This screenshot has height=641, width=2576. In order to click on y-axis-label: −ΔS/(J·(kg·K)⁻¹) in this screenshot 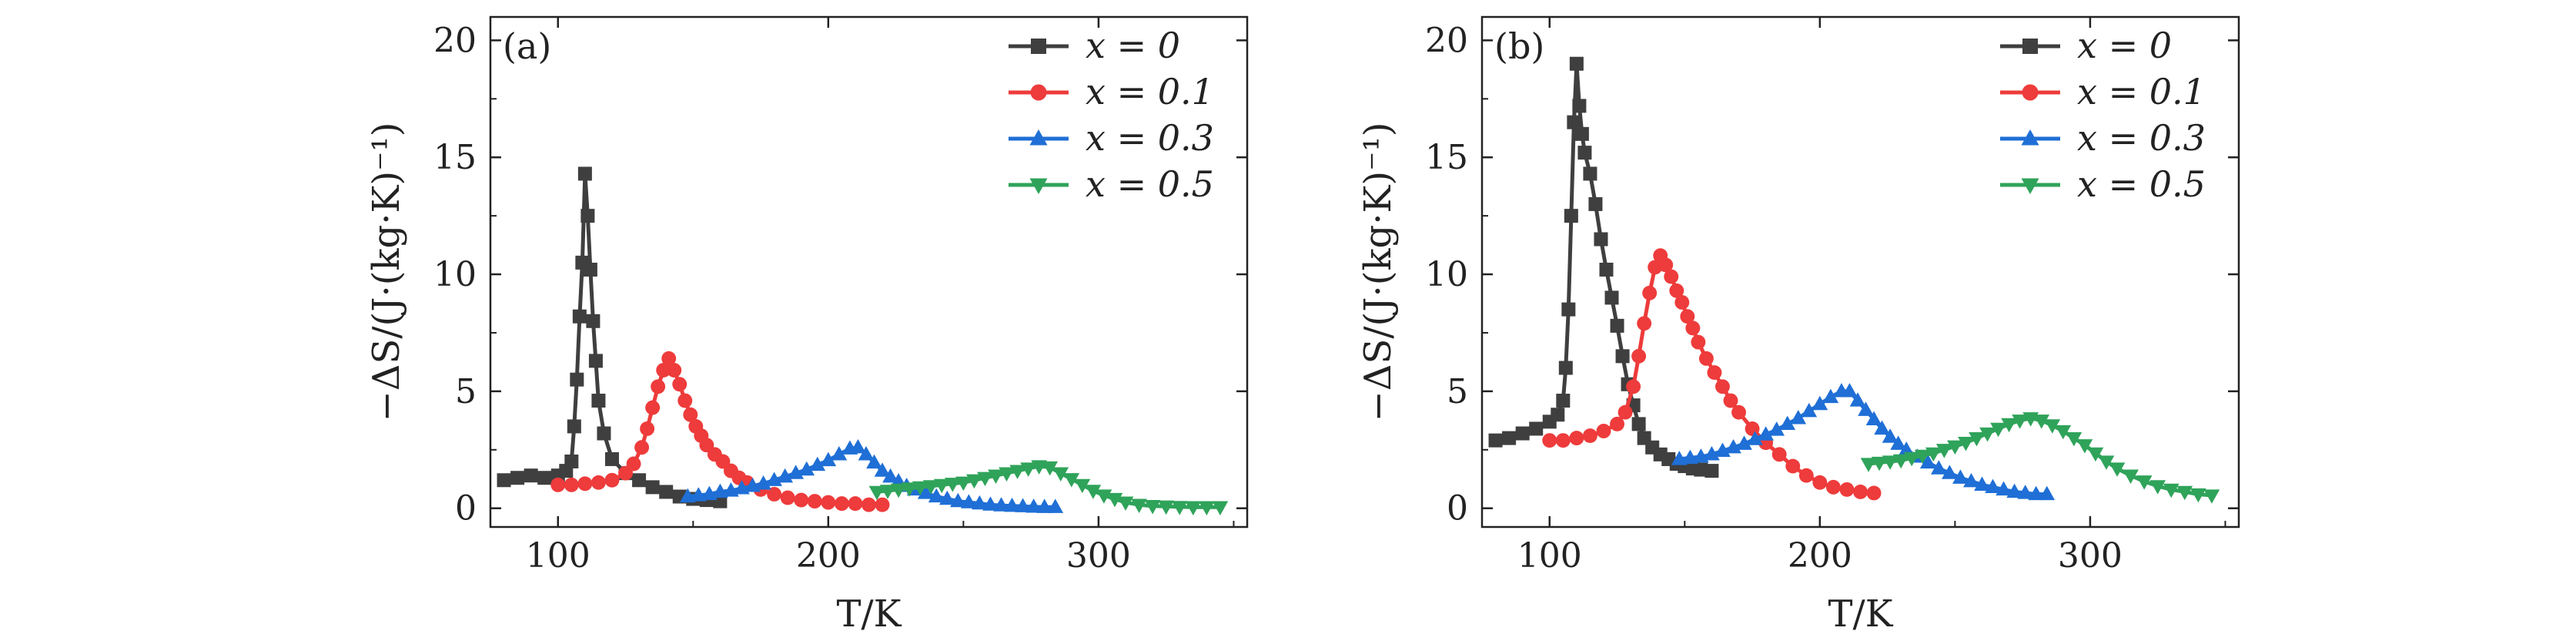, I will do `click(1379, 272)`.